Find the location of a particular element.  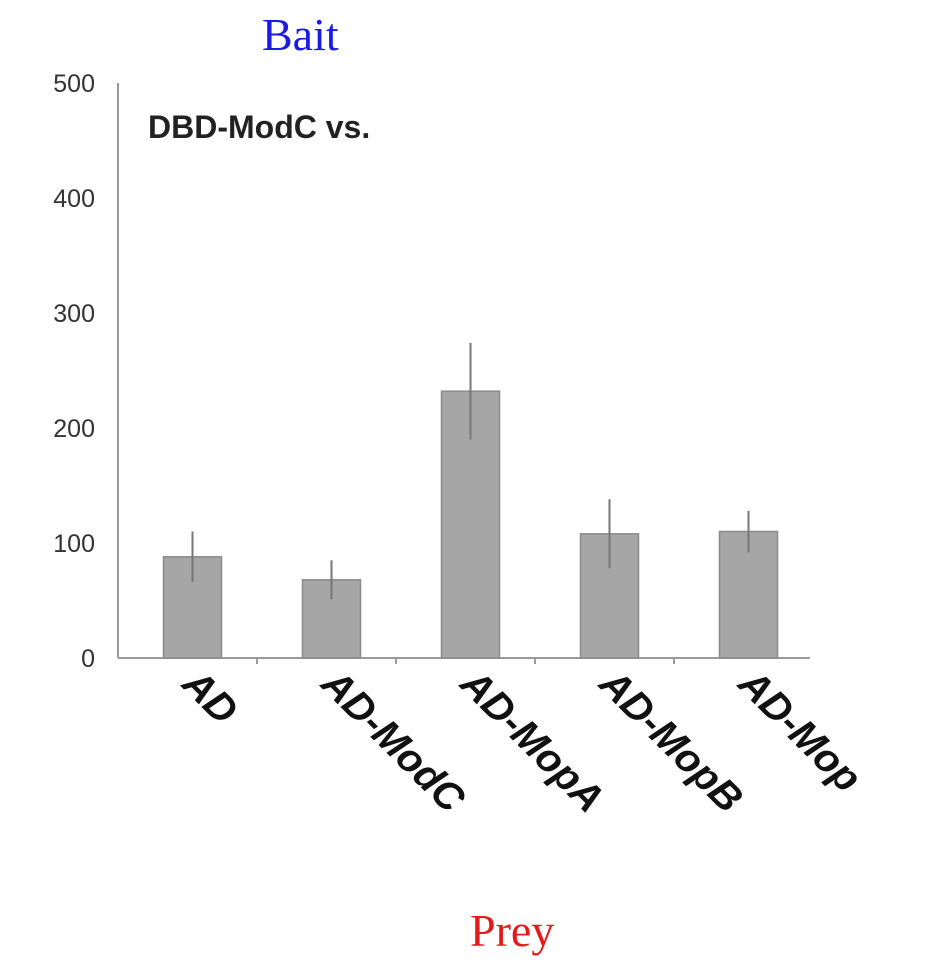

chart-title: DBD-ModC vs. is located at coordinates (259, 127).